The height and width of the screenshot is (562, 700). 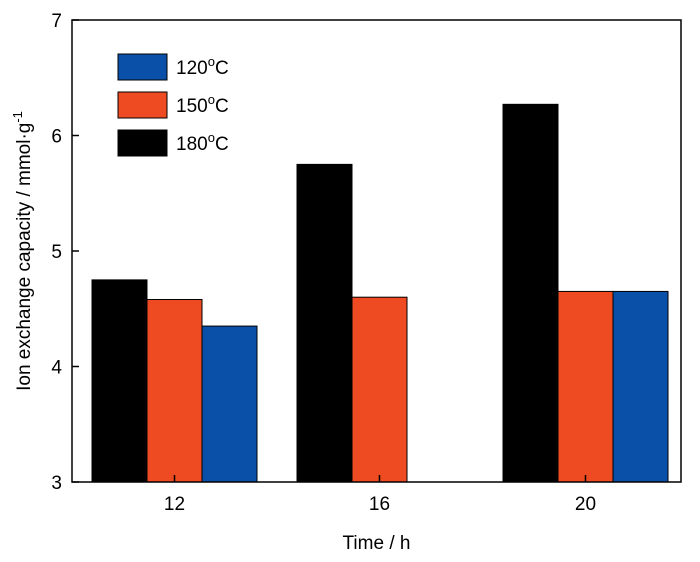 I want to click on y-axis-title: Ion exchange capacity / mmol·g-1, so click(x=22, y=251).